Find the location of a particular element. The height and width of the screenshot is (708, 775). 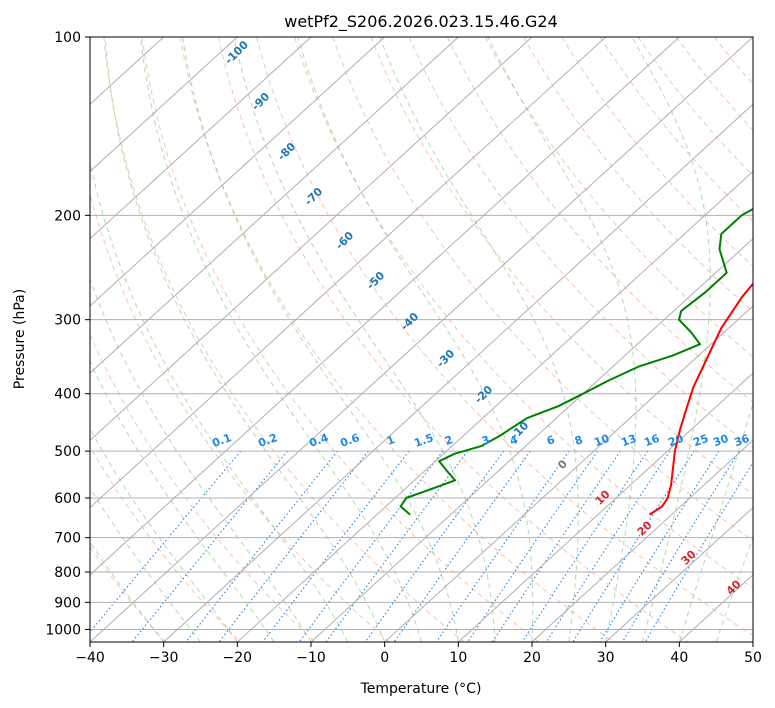

mixing-ratio-label: 0.1 is located at coordinates (221, 440).